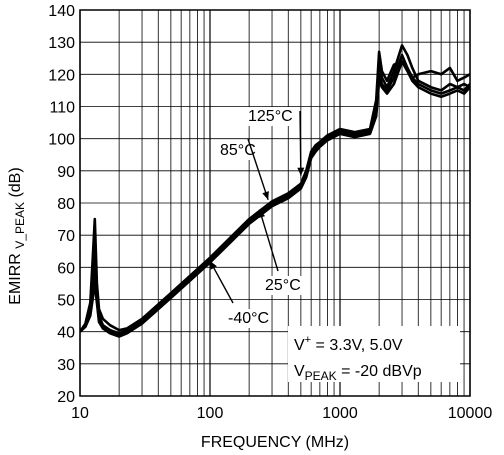 Image resolution: width=504 pixels, height=455 pixels. I want to click on legend-peak-sub: PEAK, so click(321, 376).